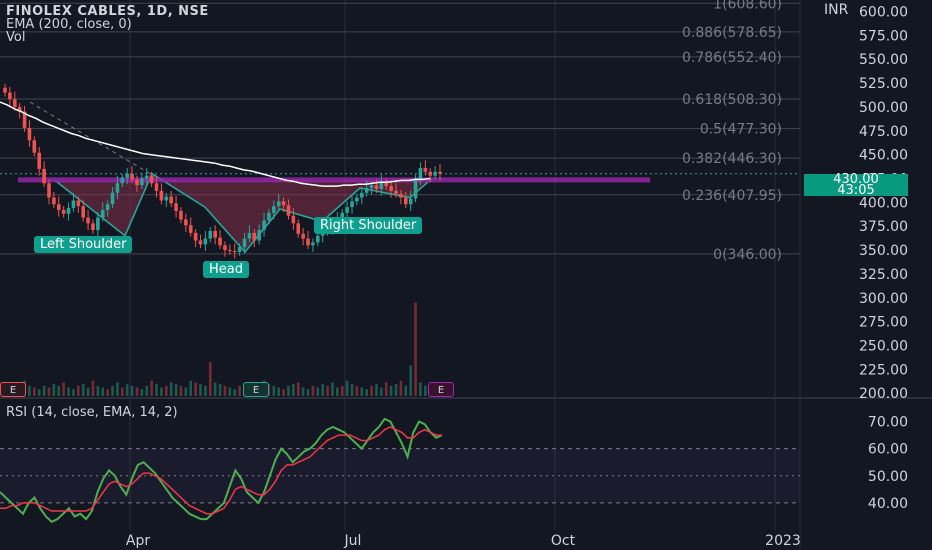 The width and height of the screenshot is (932, 550). I want to click on price-axis-panel, so click(866, 275).